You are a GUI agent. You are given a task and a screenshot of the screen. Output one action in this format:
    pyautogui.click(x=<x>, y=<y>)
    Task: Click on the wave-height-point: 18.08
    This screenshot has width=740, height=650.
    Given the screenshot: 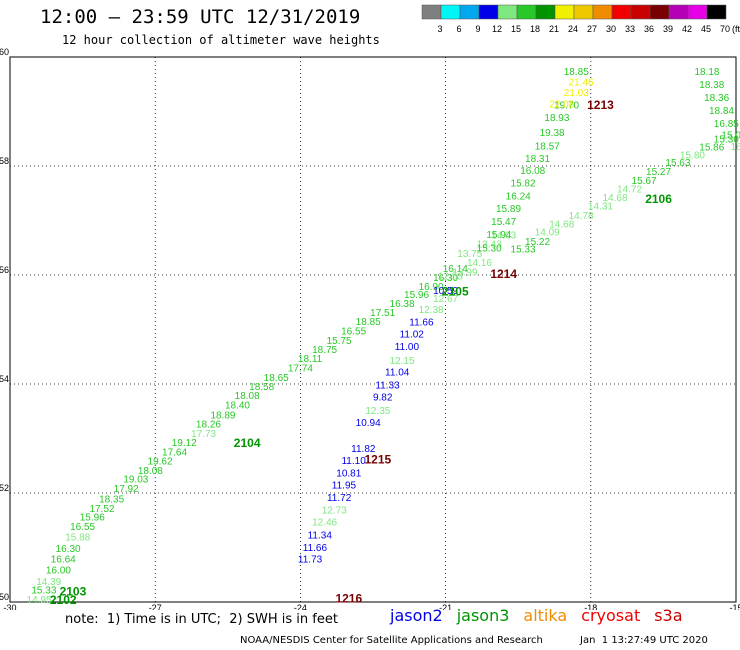 What is the action you would take?
    pyautogui.click(x=247, y=396)
    